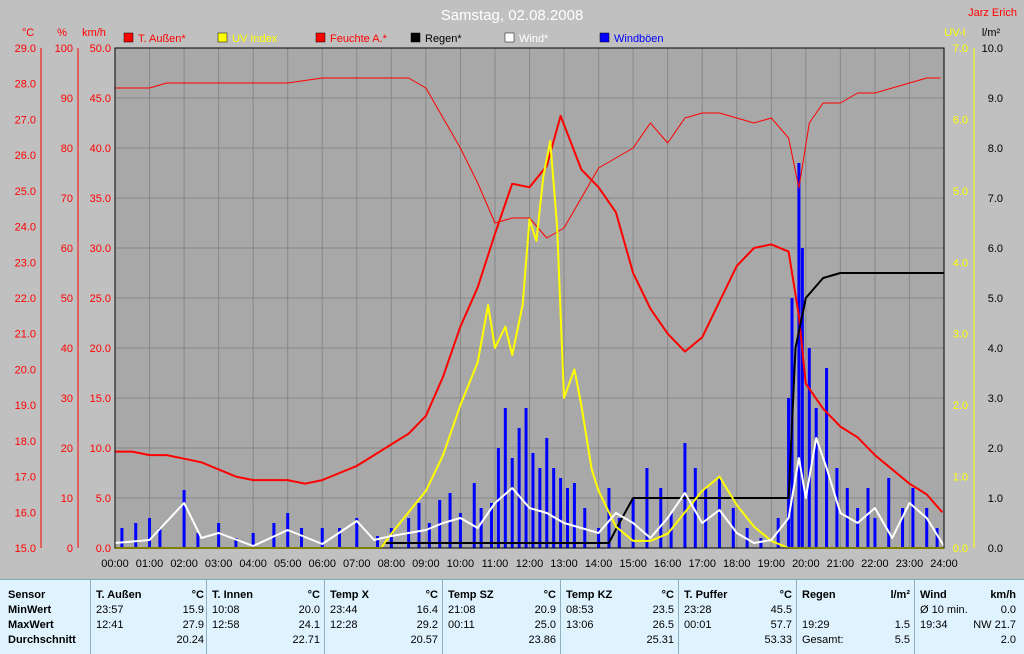 The height and width of the screenshot is (654, 1024). What do you see at coordinates (841, 564) in the screenshot?
I see `x-tick-label: 21:00` at bounding box center [841, 564].